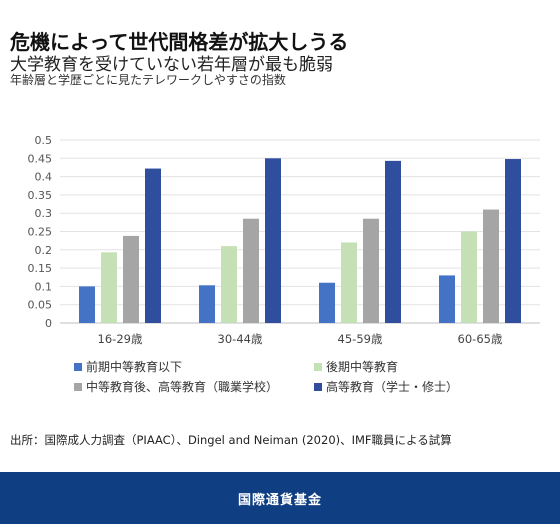  Describe the element at coordinates (44, 177) in the screenshot. I see `y-tick-label: 0.4` at that location.